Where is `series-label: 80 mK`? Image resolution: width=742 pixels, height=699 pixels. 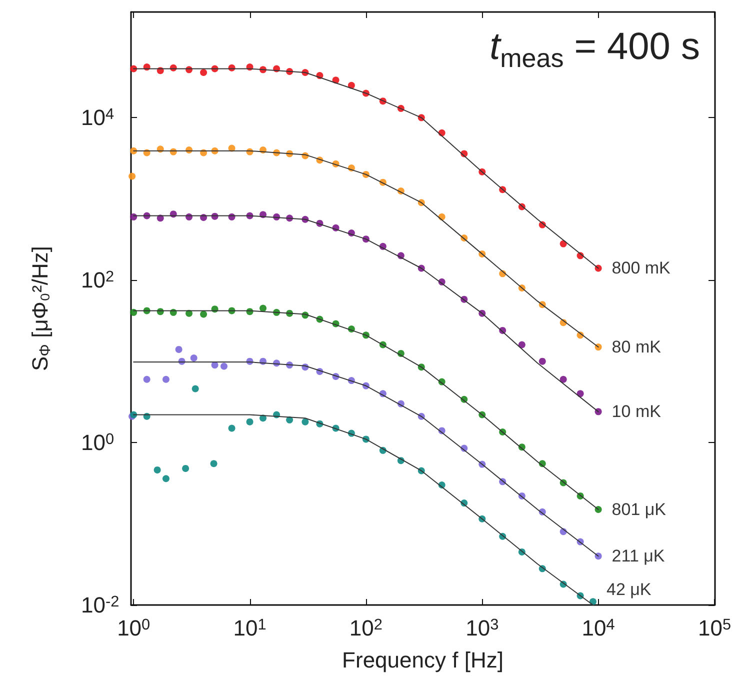 series-label: 80 mK is located at coordinates (637, 347).